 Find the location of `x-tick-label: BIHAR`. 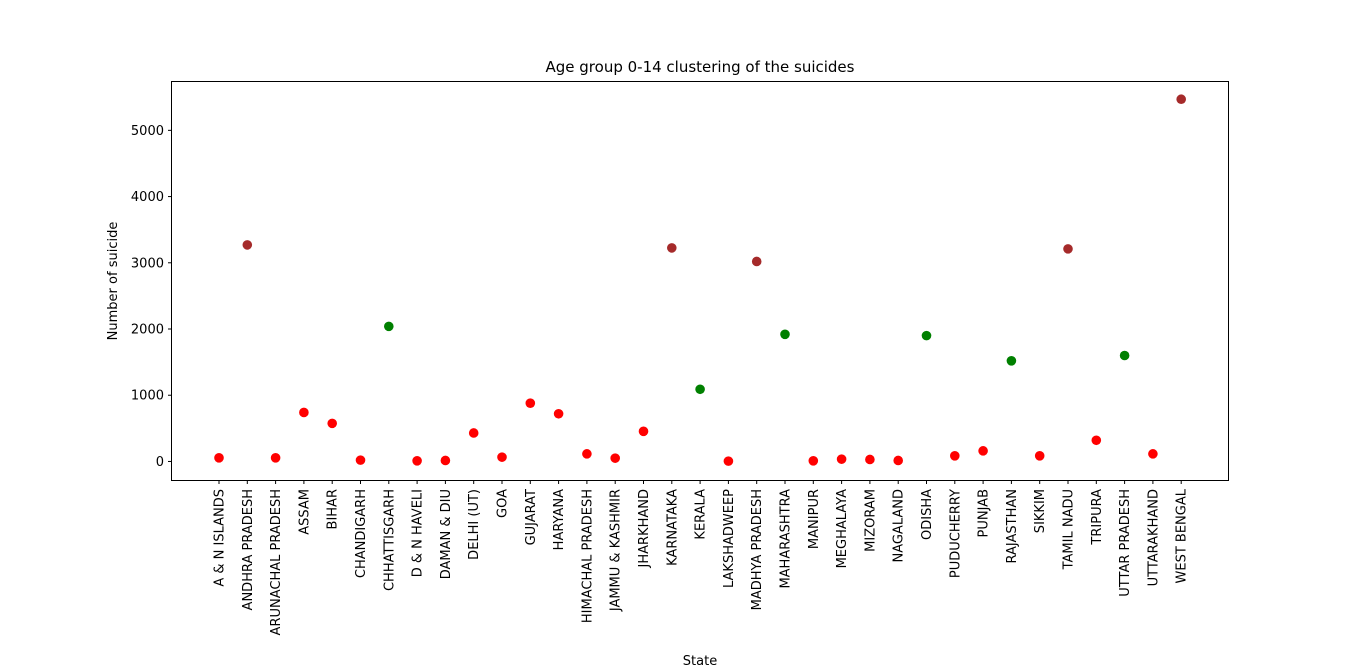

x-tick-label: BIHAR is located at coordinates (333, 509).